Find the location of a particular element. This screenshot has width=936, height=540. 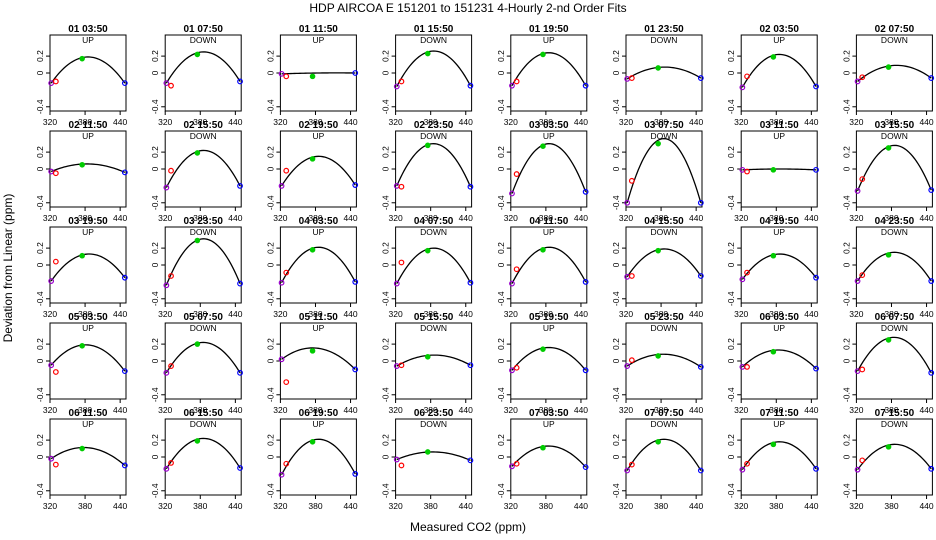

panel-title: 06 07:50 is located at coordinates (895, 317).